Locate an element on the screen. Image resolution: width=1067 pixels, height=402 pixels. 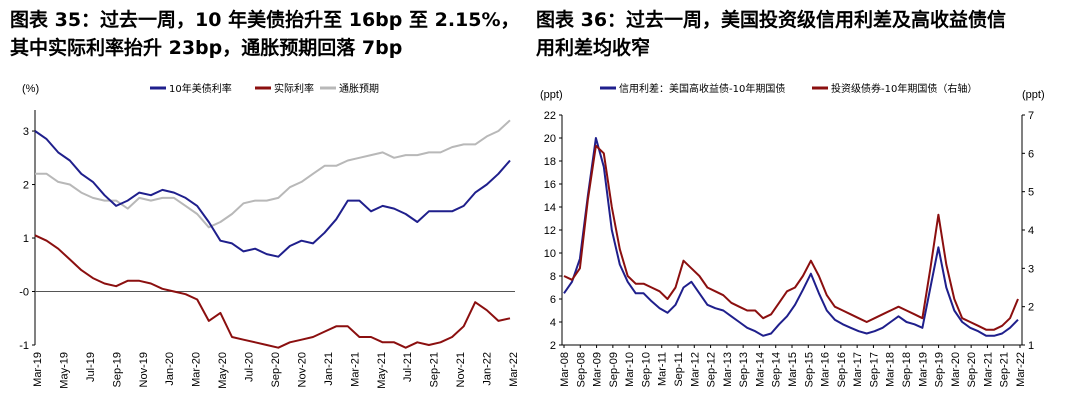
right-xtick-label: Sep-14 is located at coordinates (777, 369).